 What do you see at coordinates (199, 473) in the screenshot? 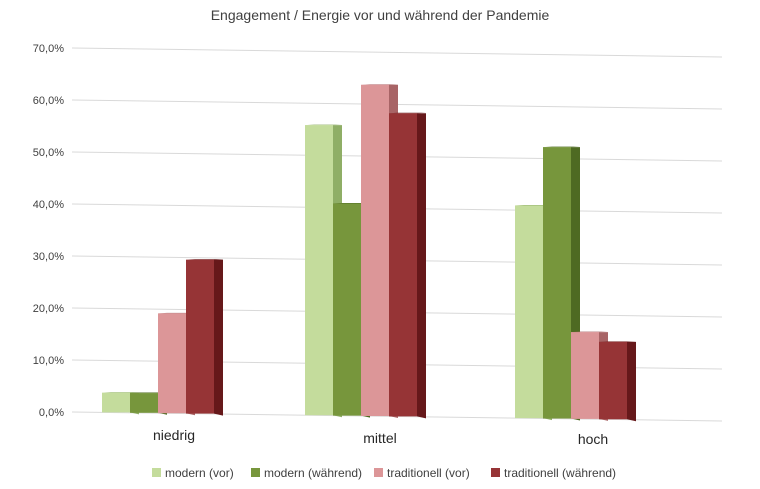
I see `legend-label: modern (vor)` at bounding box center [199, 473].